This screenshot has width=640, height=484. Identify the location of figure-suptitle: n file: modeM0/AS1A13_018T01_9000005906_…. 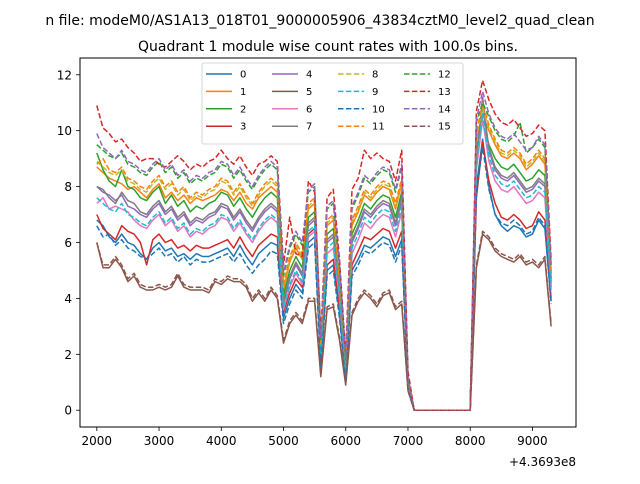
(319, 21).